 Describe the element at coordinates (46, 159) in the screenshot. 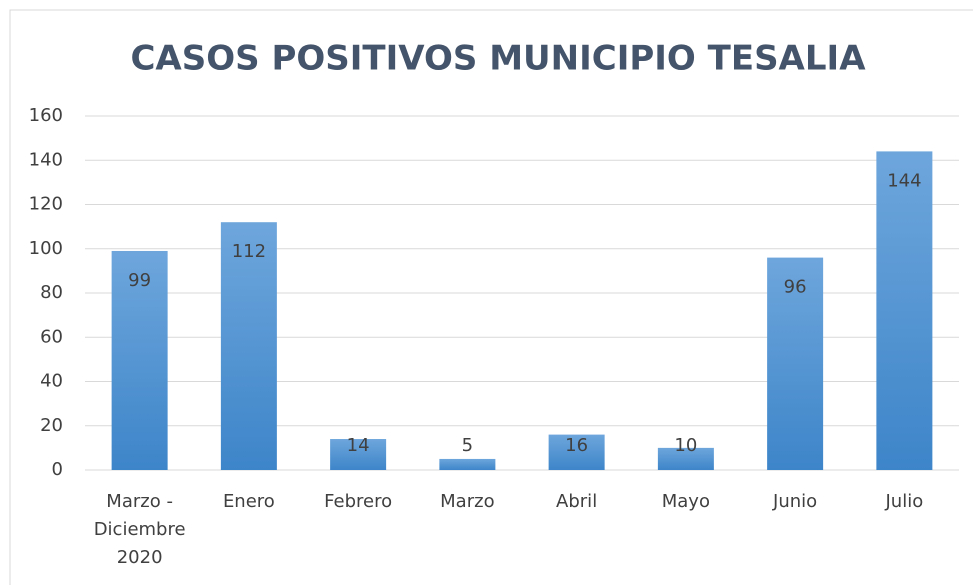

I see `y-tick-label: 140` at that location.